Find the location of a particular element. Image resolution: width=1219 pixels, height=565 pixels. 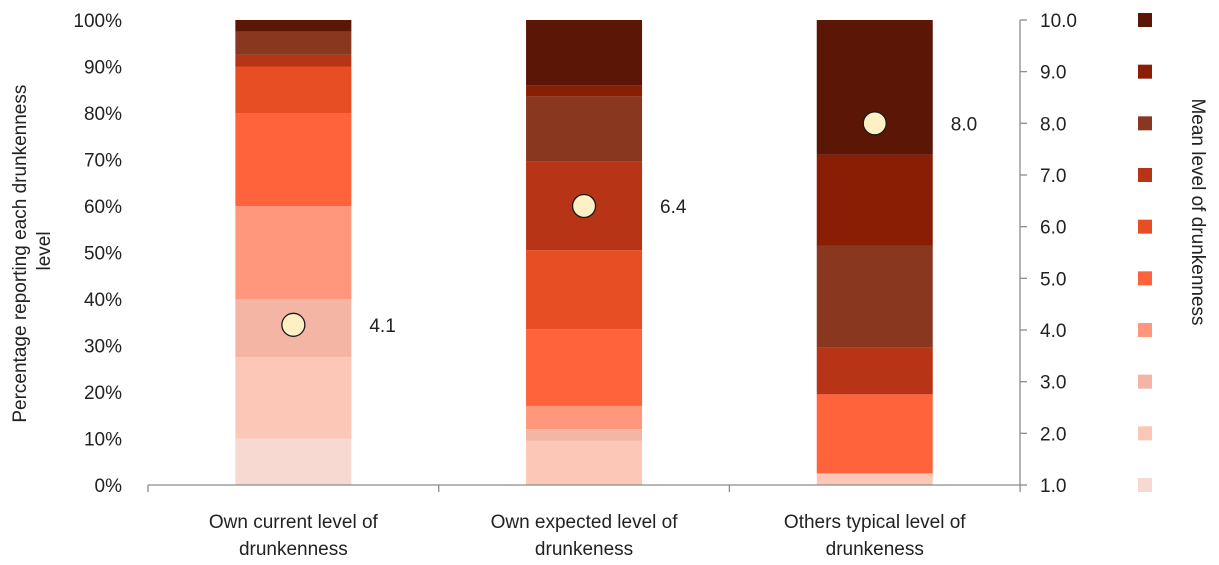

x-category-label-line: drunkenness is located at coordinates (293, 549).